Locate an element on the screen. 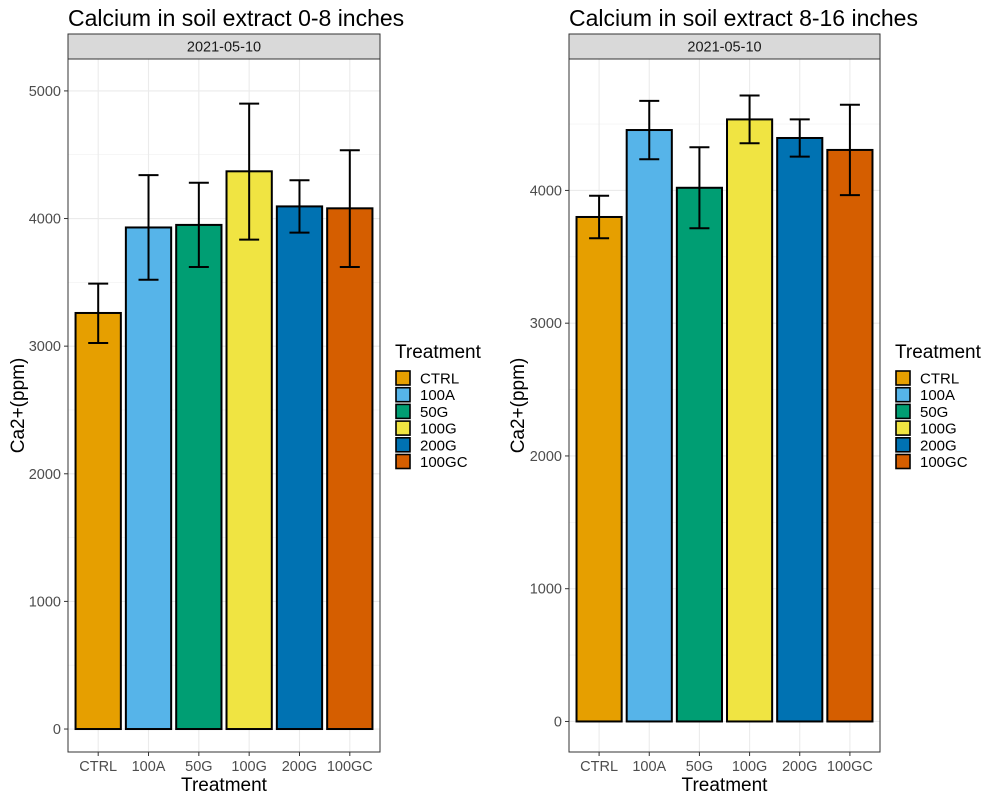 Image resolution: width=1000 pixels, height=800 pixels. chart-title: Calcium in soil extract 0-8 inches is located at coordinates (236, 18).